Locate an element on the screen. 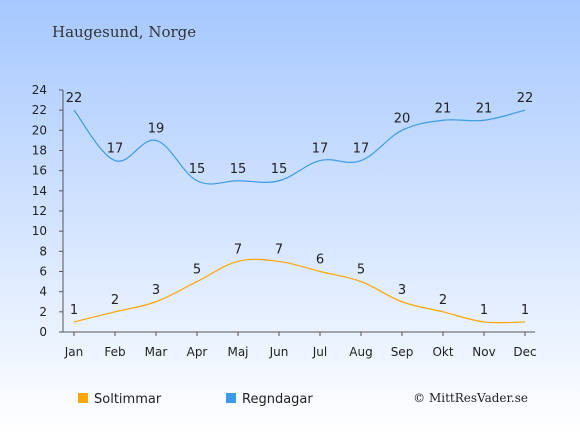 This screenshot has height=435, width=580. y-tick-label: 6 is located at coordinates (43, 272).